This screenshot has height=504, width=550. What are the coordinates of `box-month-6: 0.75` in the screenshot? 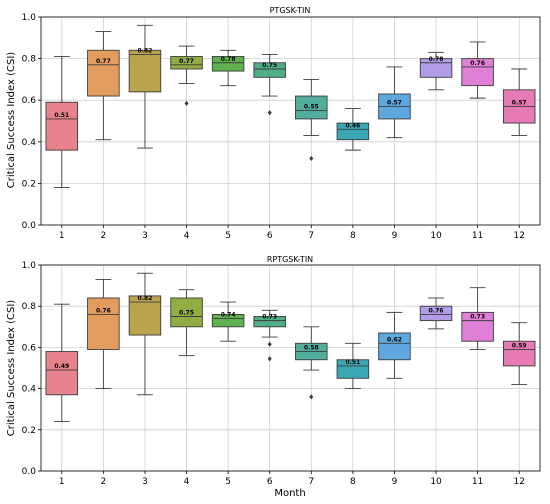 It's located at (269, 84).